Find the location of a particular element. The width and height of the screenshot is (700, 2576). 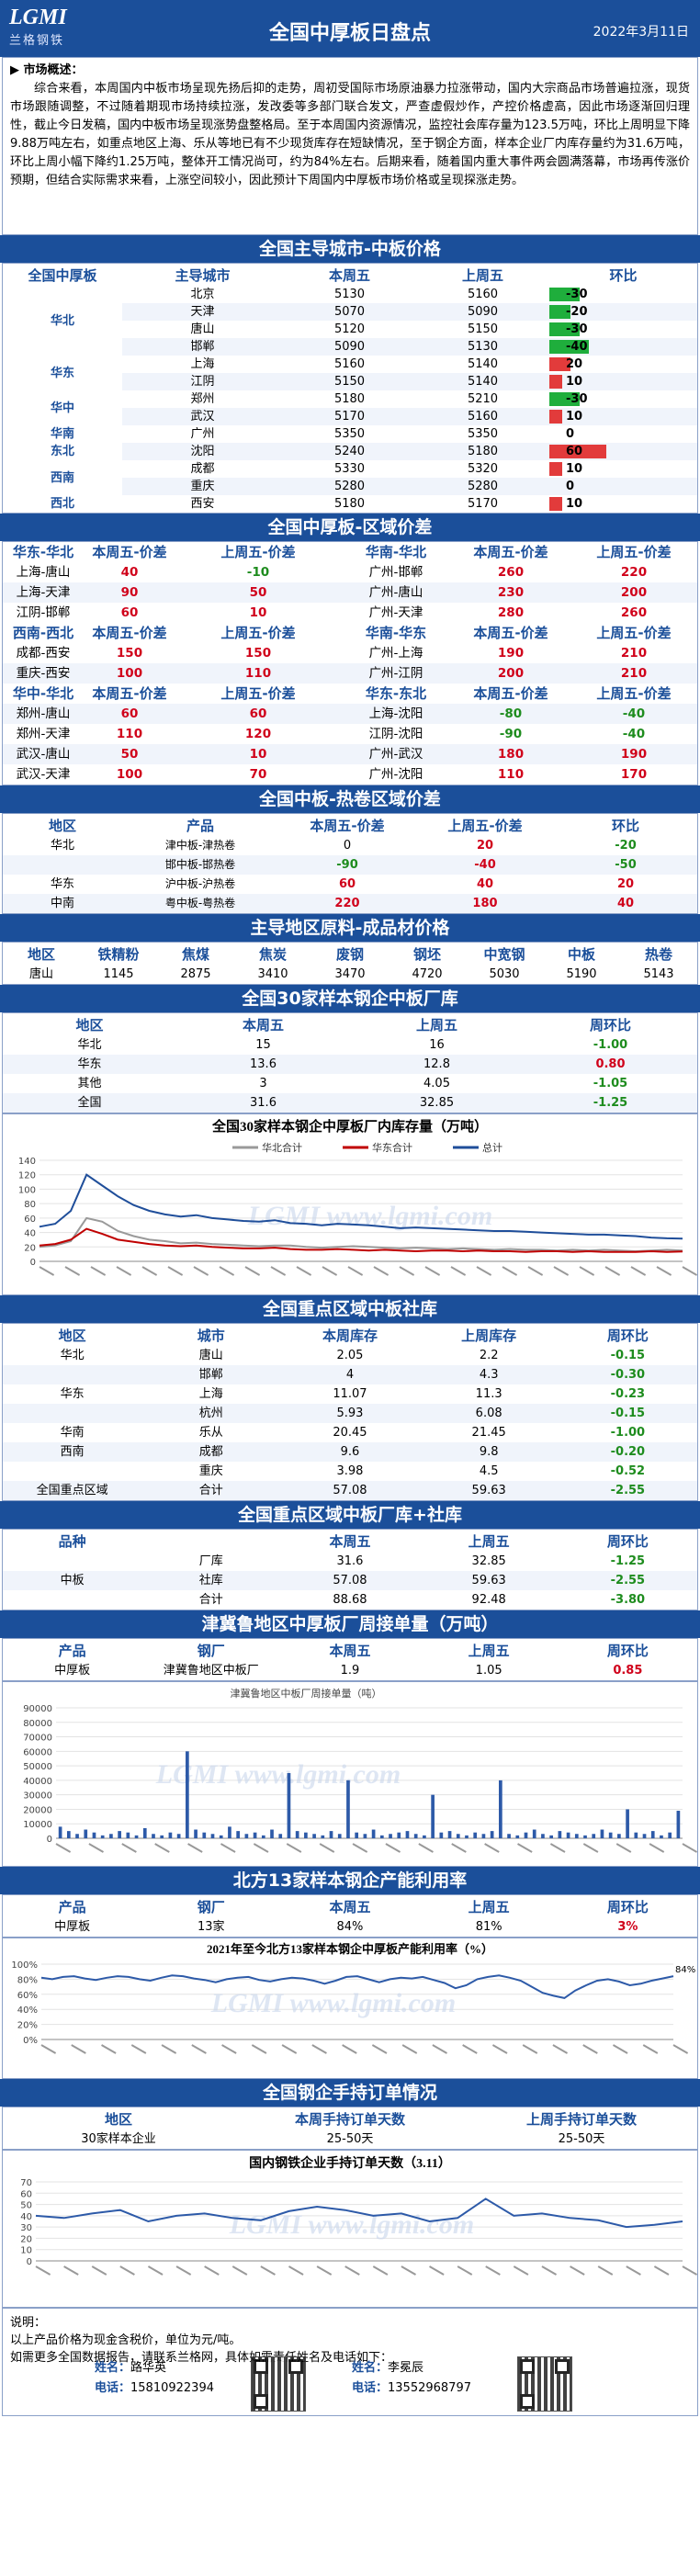

city-cell: 郑州 is located at coordinates (202, 399).